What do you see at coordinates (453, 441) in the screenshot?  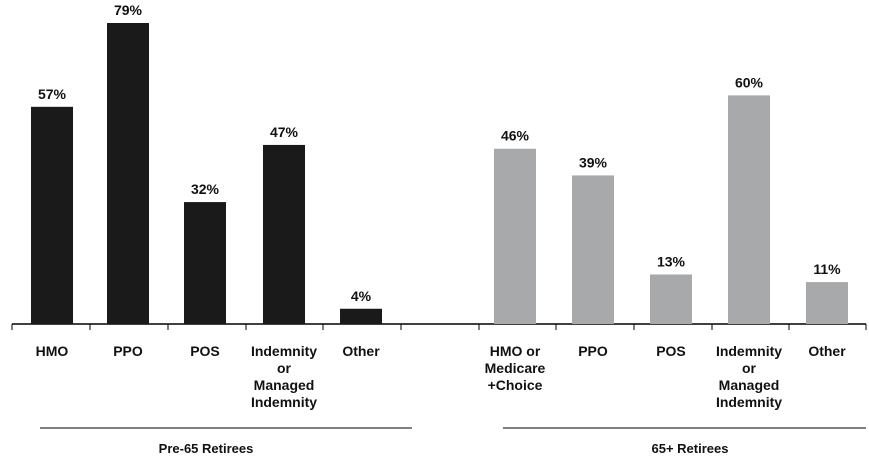 I see `group-labels: Pre-65 Retirees 65+ Retirees` at bounding box center [453, 441].